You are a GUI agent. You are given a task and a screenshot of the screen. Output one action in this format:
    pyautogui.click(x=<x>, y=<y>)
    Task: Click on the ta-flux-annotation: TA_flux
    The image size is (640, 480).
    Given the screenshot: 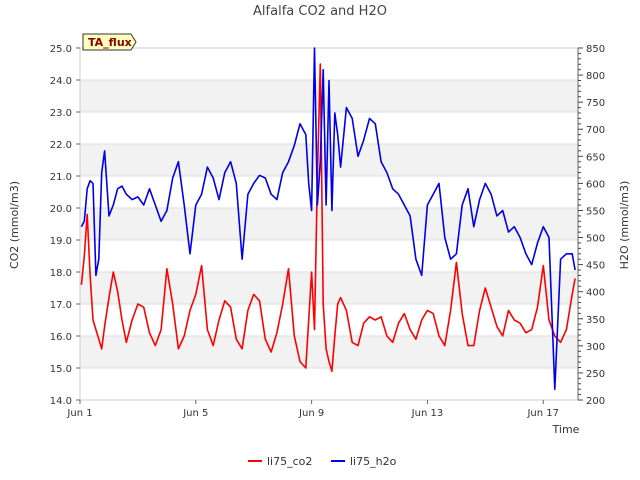 What is the action you would take?
    pyautogui.click(x=109, y=42)
    